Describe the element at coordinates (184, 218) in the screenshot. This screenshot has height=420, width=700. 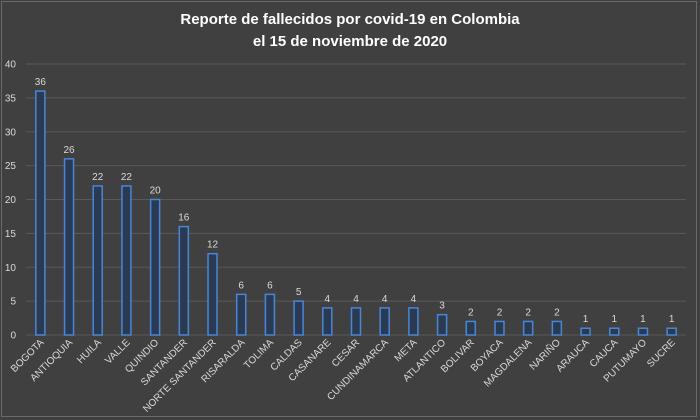
I see `data-label: 16` at that location.